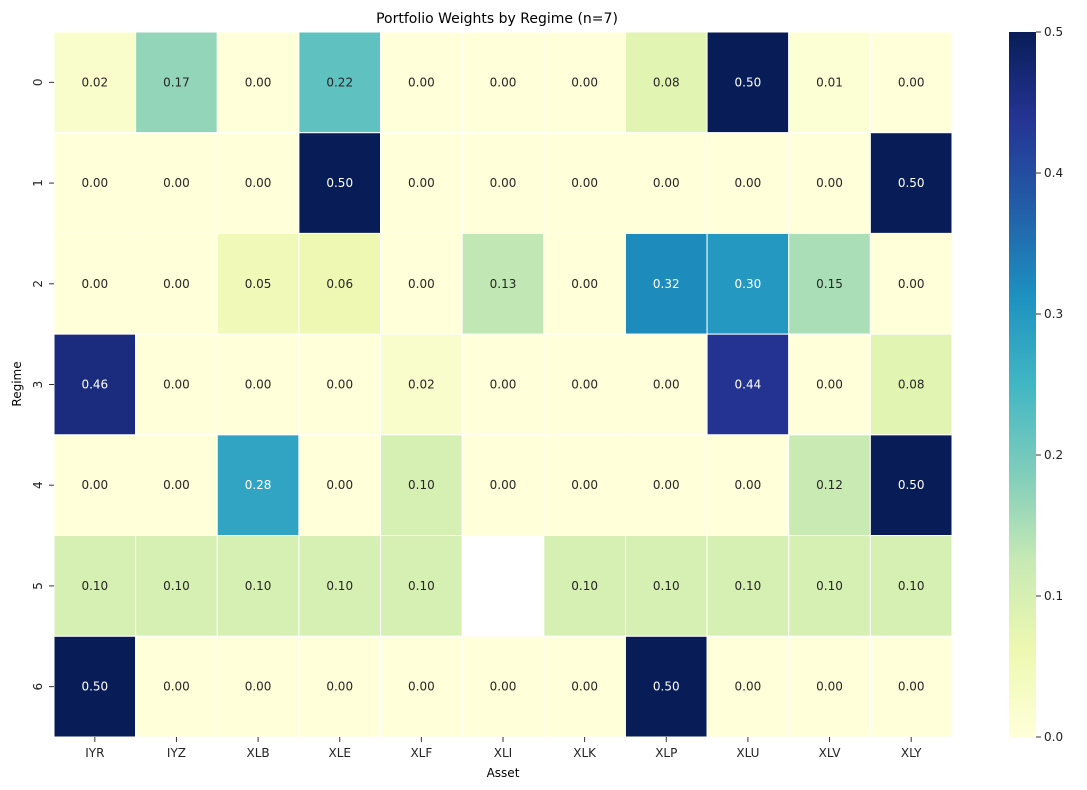 Image resolution: width=1087 pixels, height=790 pixels. What do you see at coordinates (38, 183) in the screenshot?
I see `y-tick-label: 1` at bounding box center [38, 183].